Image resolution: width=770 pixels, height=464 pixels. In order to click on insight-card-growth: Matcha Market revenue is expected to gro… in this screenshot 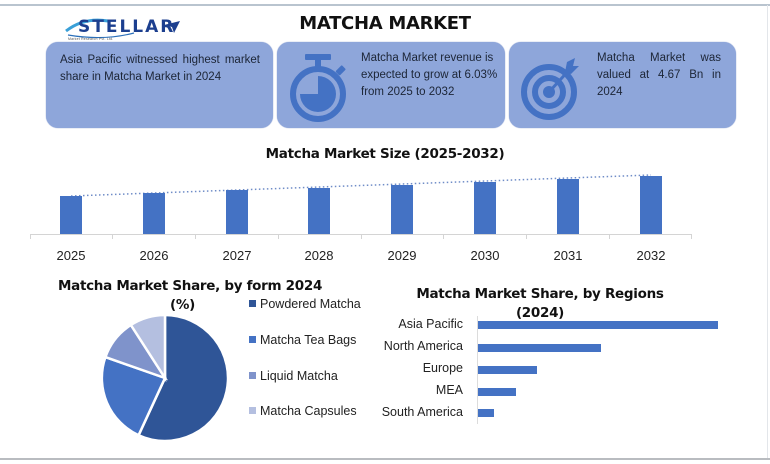, I will do `click(391, 85)`.